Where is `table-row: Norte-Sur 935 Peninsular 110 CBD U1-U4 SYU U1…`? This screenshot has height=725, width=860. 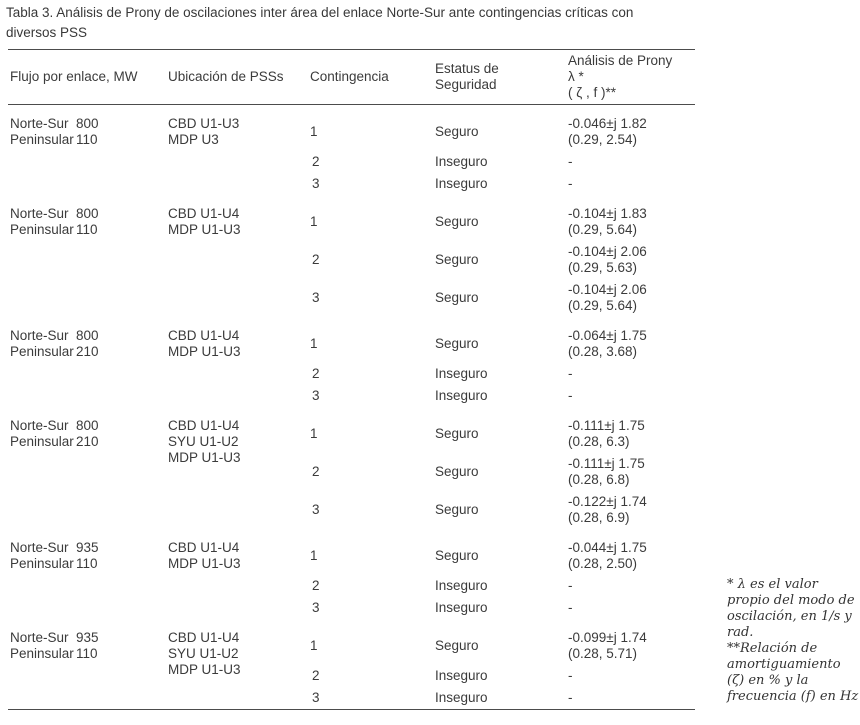
table-row: Norte-Sur 935 Peninsular 110 CBD U1-U4 SYU U1… is located at coordinates (351, 648).